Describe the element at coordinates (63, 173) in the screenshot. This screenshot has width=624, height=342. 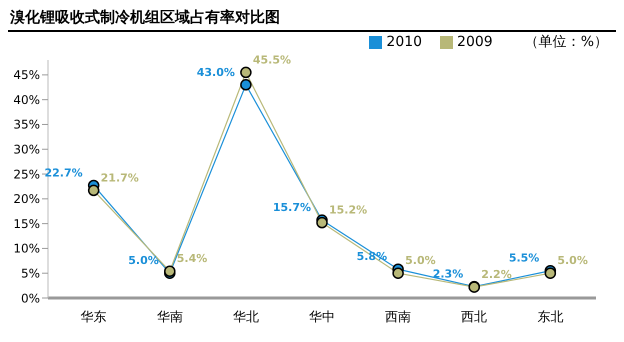
I see `data-label: 22.7%` at that location.